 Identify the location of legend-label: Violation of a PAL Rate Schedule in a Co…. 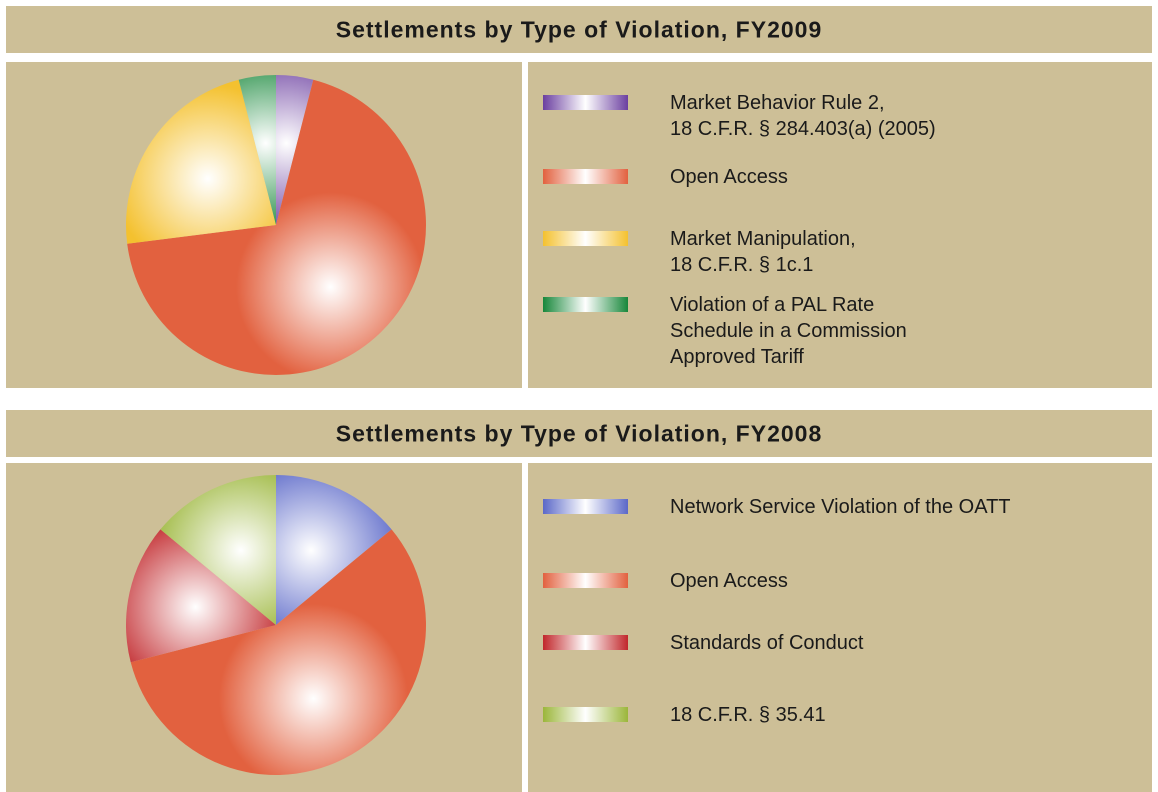
(788, 331).